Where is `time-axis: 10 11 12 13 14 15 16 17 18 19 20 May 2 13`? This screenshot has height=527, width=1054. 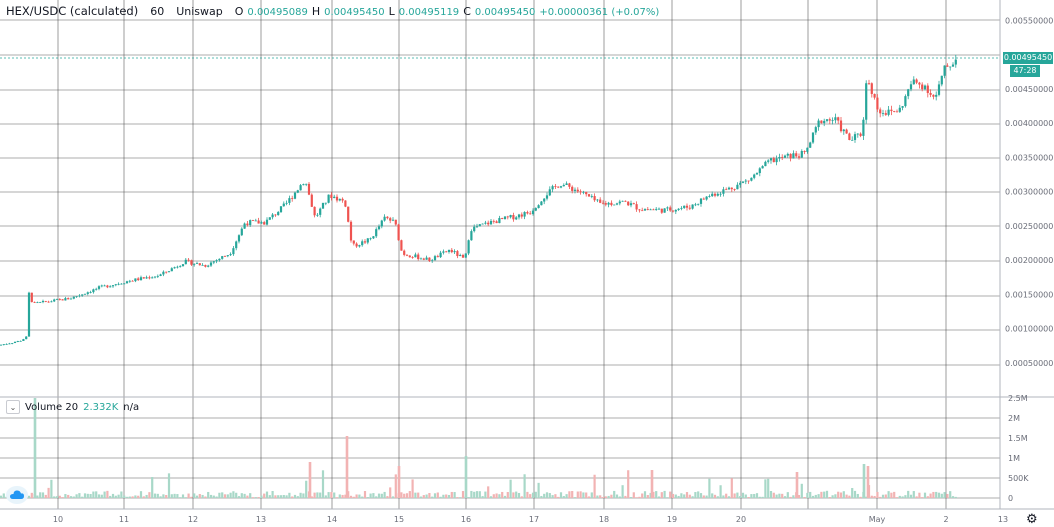 time-axis: 10 11 12 13 14 15 16 17 18 19 20 May 2 13 is located at coordinates (530, 519).